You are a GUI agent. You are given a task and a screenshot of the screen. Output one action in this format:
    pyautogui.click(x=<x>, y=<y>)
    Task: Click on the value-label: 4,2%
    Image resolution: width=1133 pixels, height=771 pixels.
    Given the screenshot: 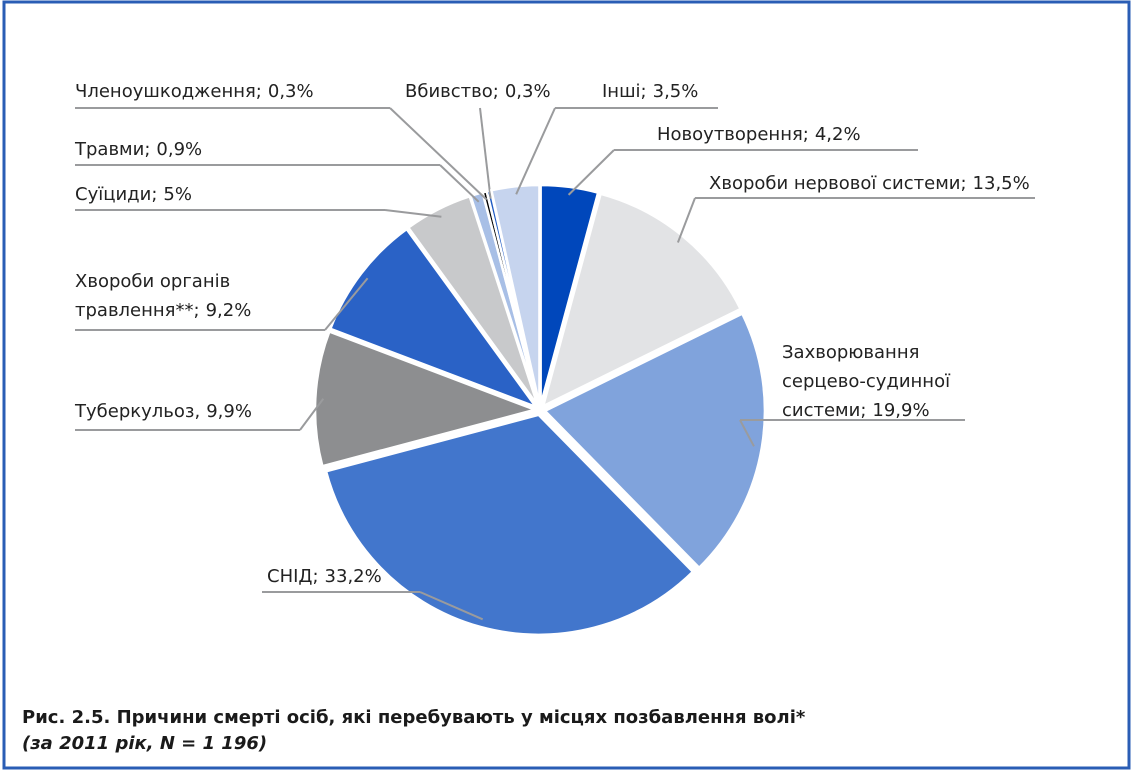 What is the action you would take?
    pyautogui.click(x=838, y=134)
    